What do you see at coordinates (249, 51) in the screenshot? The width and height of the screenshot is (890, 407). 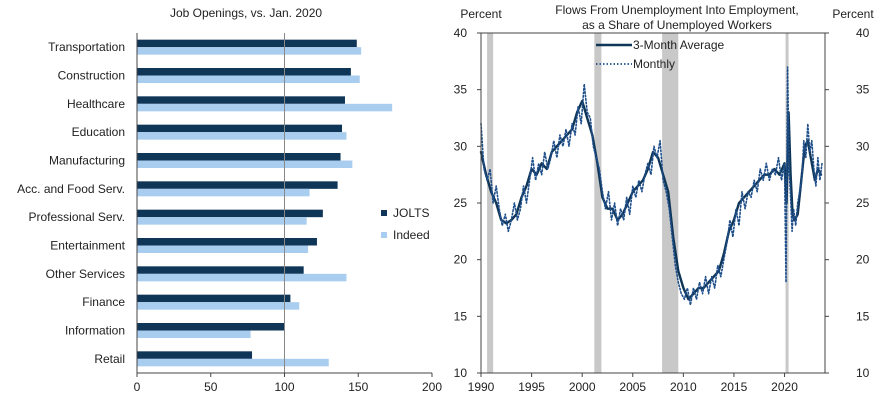 I see `bar-indeed-transportation` at bounding box center [249, 51].